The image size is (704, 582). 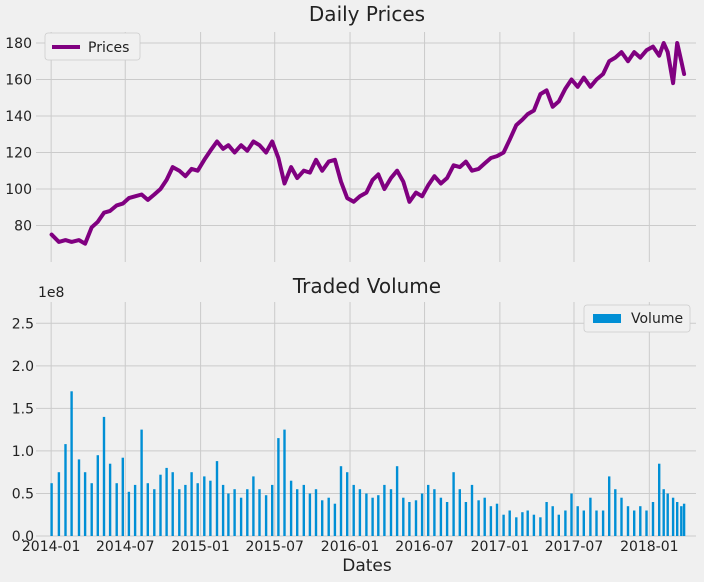 What do you see at coordinates (500, 547) in the screenshot?
I see `volume-x-tick-label: 2017-01` at bounding box center [500, 547].